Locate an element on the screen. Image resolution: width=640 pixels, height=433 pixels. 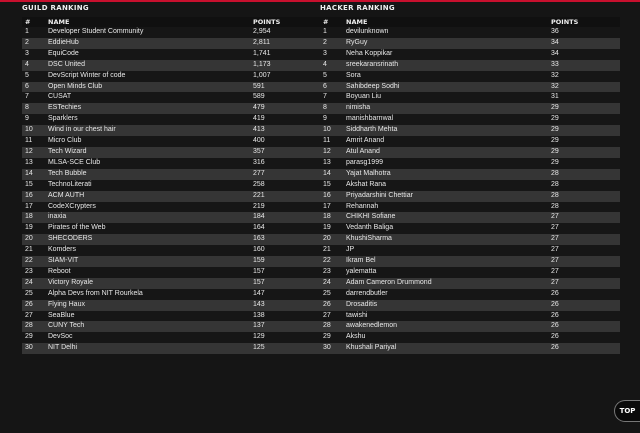
table-row: 12 Atul Anand 29 is located at coordinates (470, 152).